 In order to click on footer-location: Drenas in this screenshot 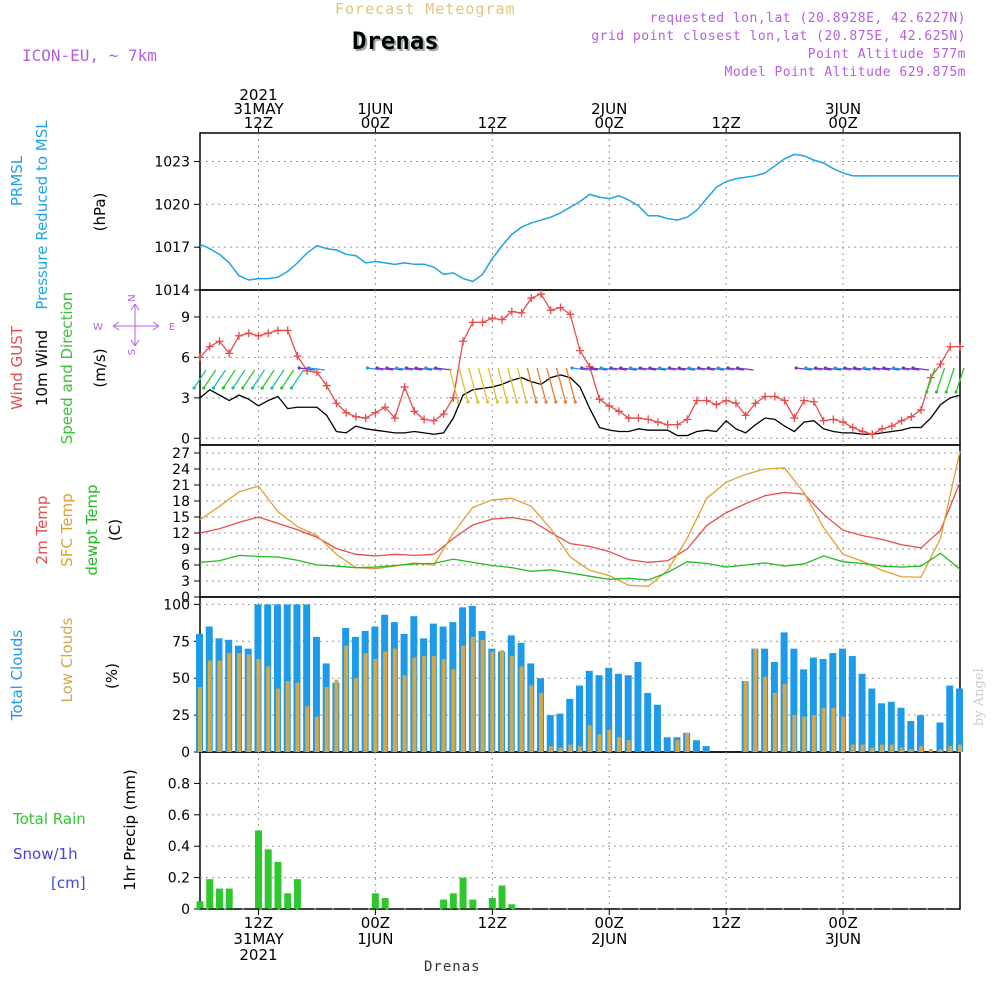, I will do `click(452, 967)`.